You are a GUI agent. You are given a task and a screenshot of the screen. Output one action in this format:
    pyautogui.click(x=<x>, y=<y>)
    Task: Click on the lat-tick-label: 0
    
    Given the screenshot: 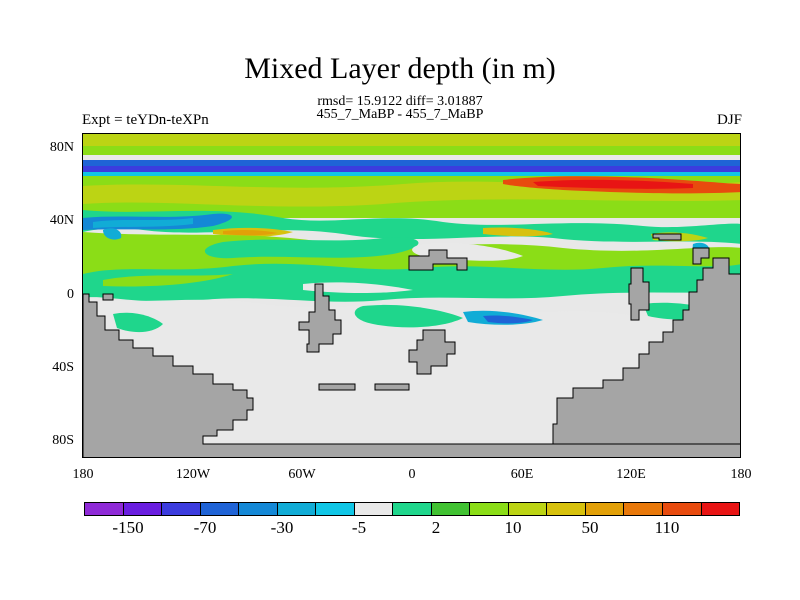 What is the action you would take?
    pyautogui.click(x=70, y=294)
    